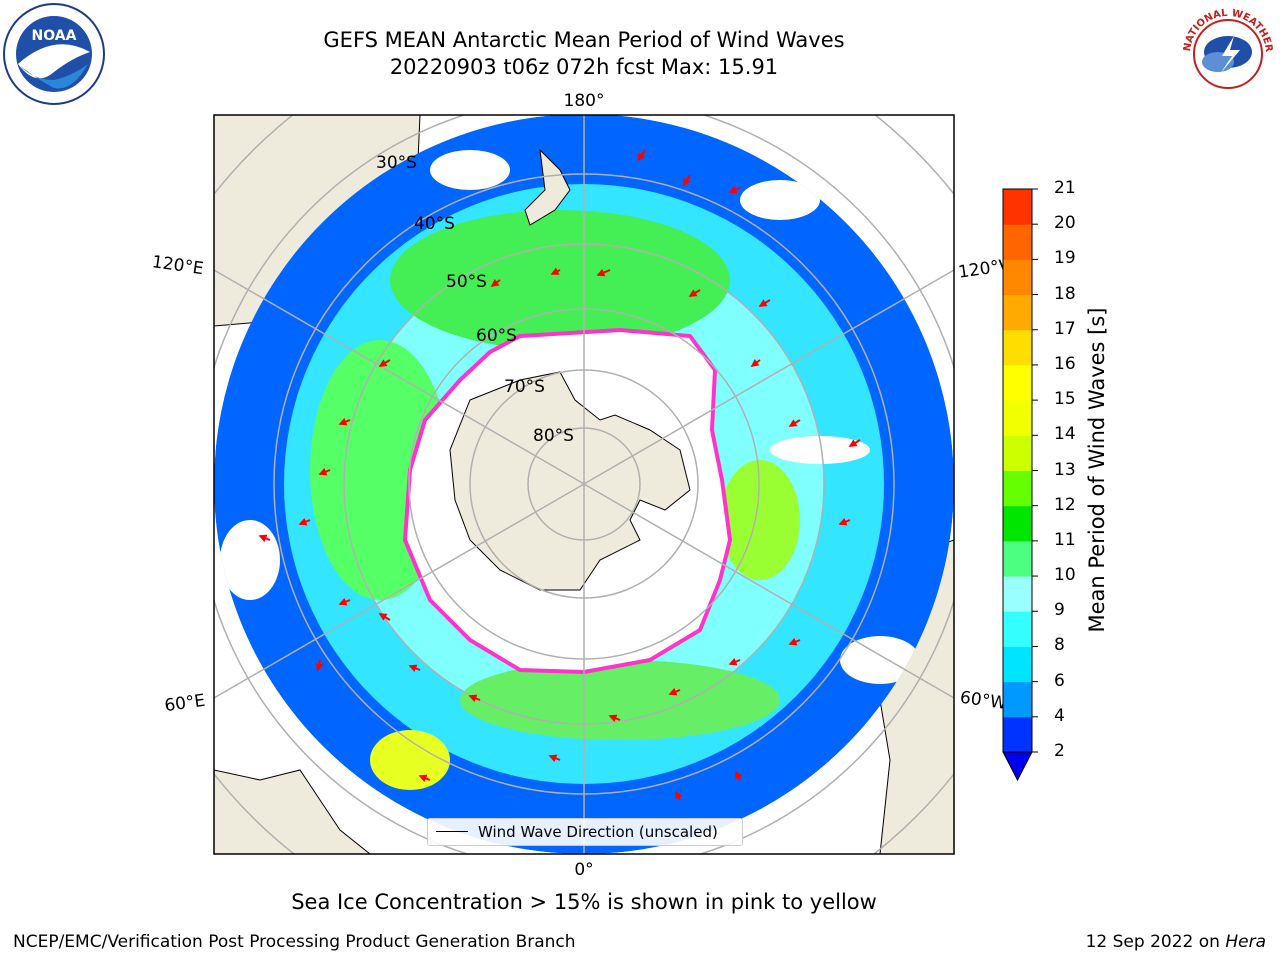  Describe the element at coordinates (466, 282) in the screenshot. I see `lat-label-50s: 50°S` at that location.